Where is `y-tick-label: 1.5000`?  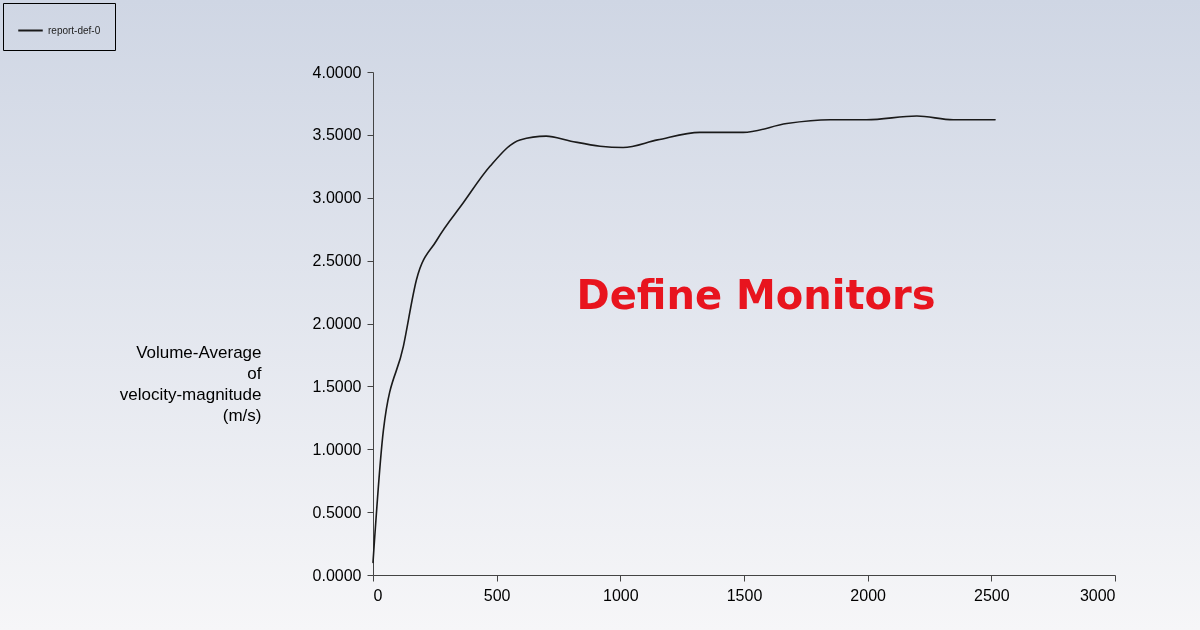
y-tick-label: 1.5000 is located at coordinates (337, 386).